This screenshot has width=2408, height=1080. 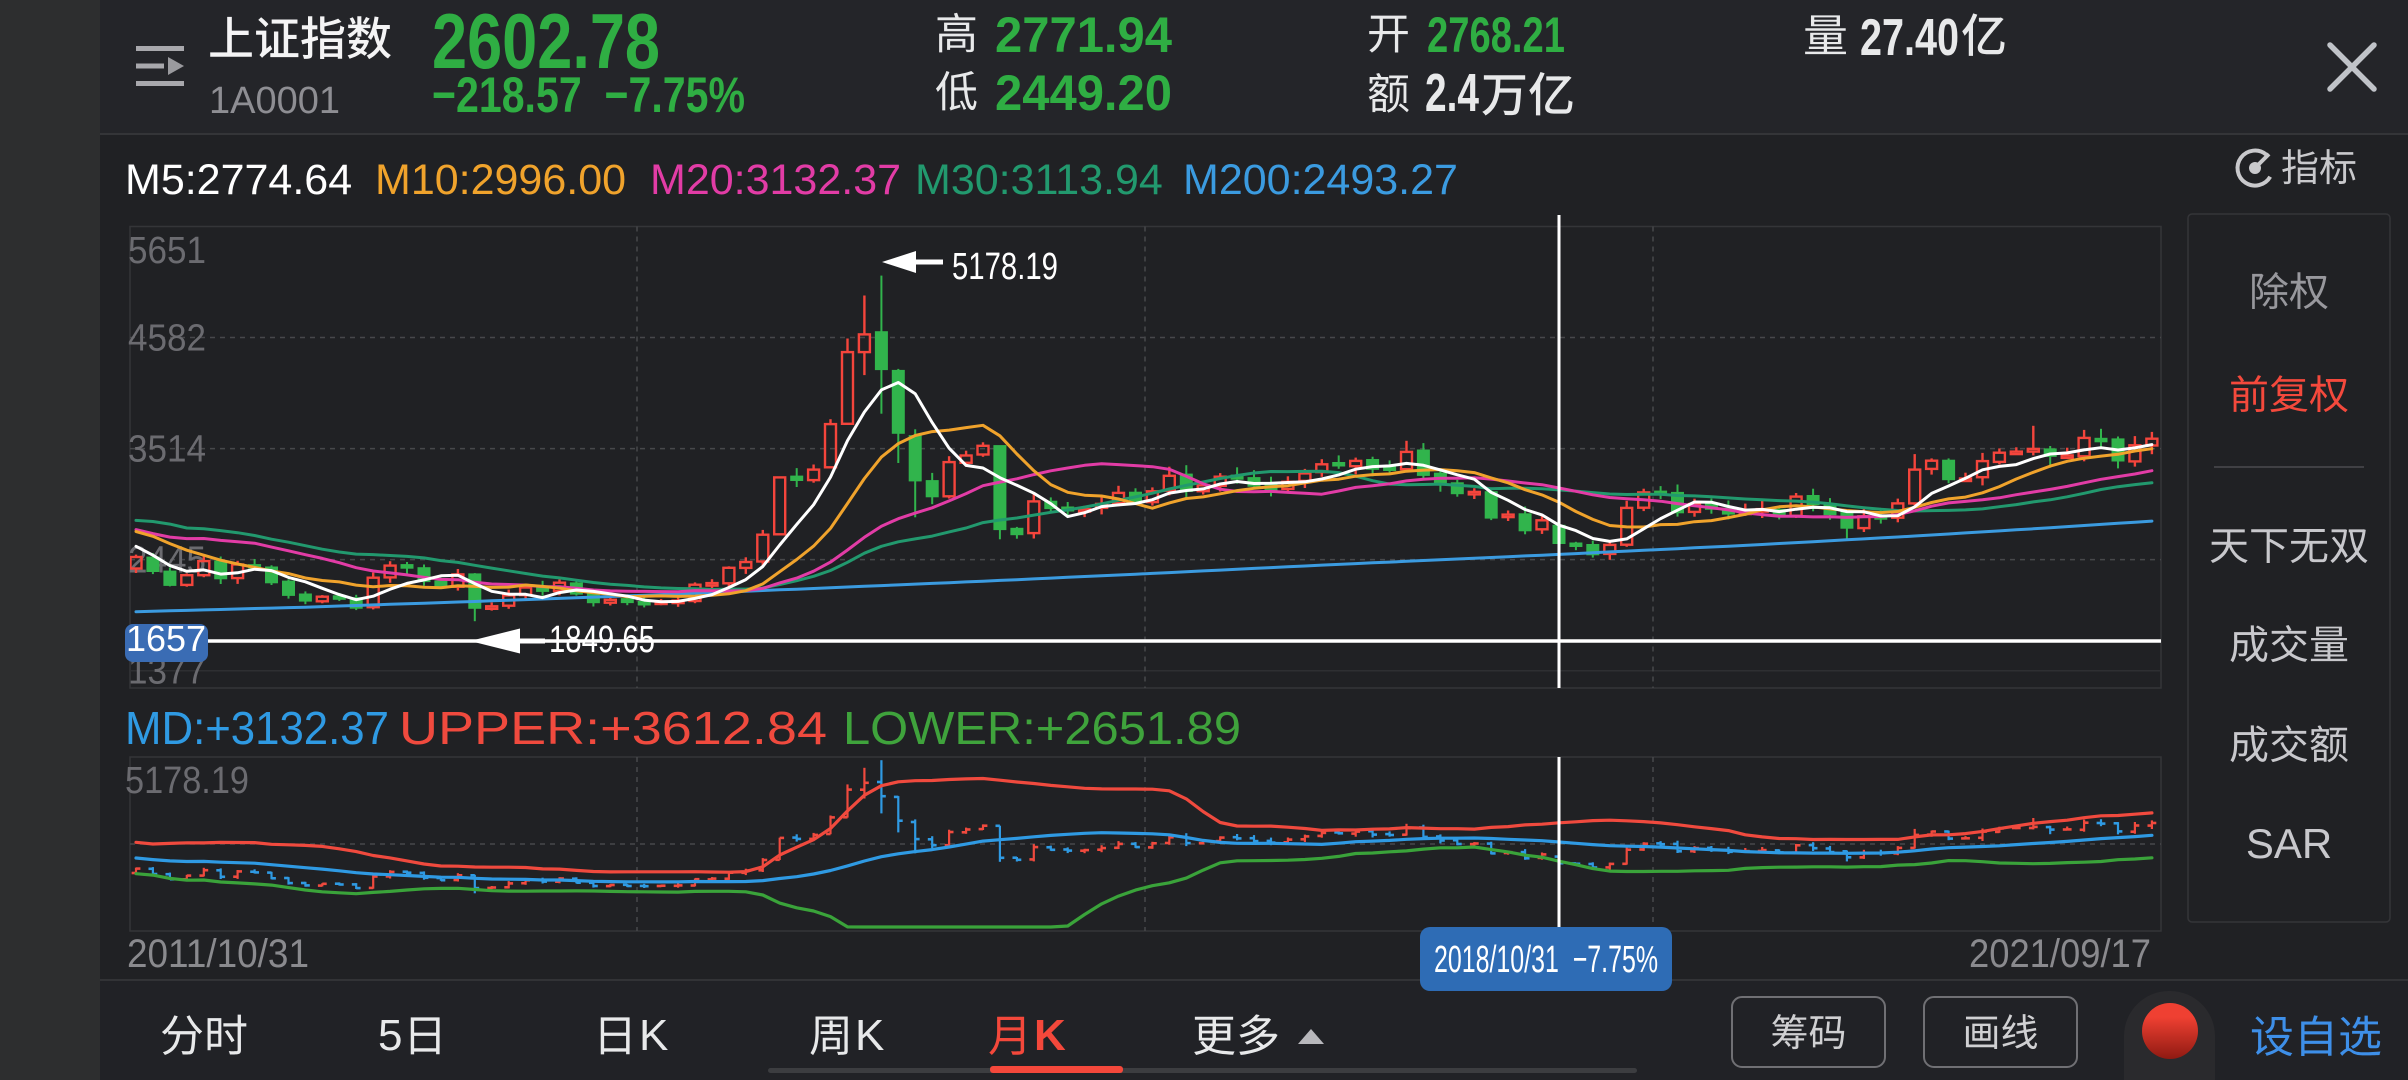 What do you see at coordinates (775, 180) in the screenshot?
I see `svg-text: M20:3132.37` at bounding box center [775, 180].